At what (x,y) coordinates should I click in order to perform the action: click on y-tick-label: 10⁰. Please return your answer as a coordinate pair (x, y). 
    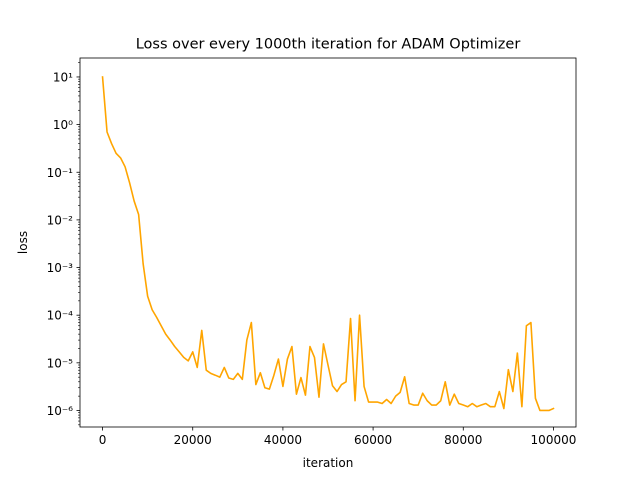
    Looking at the image, I should click on (63, 125).